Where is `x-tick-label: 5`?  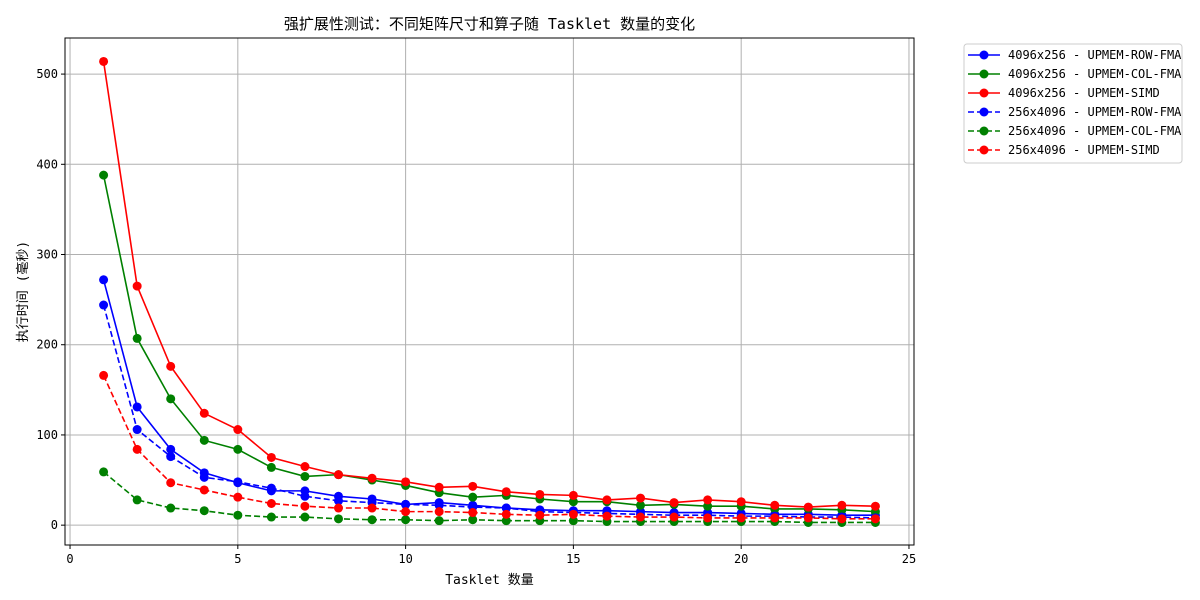 x-tick-label: 5 is located at coordinates (237, 559).